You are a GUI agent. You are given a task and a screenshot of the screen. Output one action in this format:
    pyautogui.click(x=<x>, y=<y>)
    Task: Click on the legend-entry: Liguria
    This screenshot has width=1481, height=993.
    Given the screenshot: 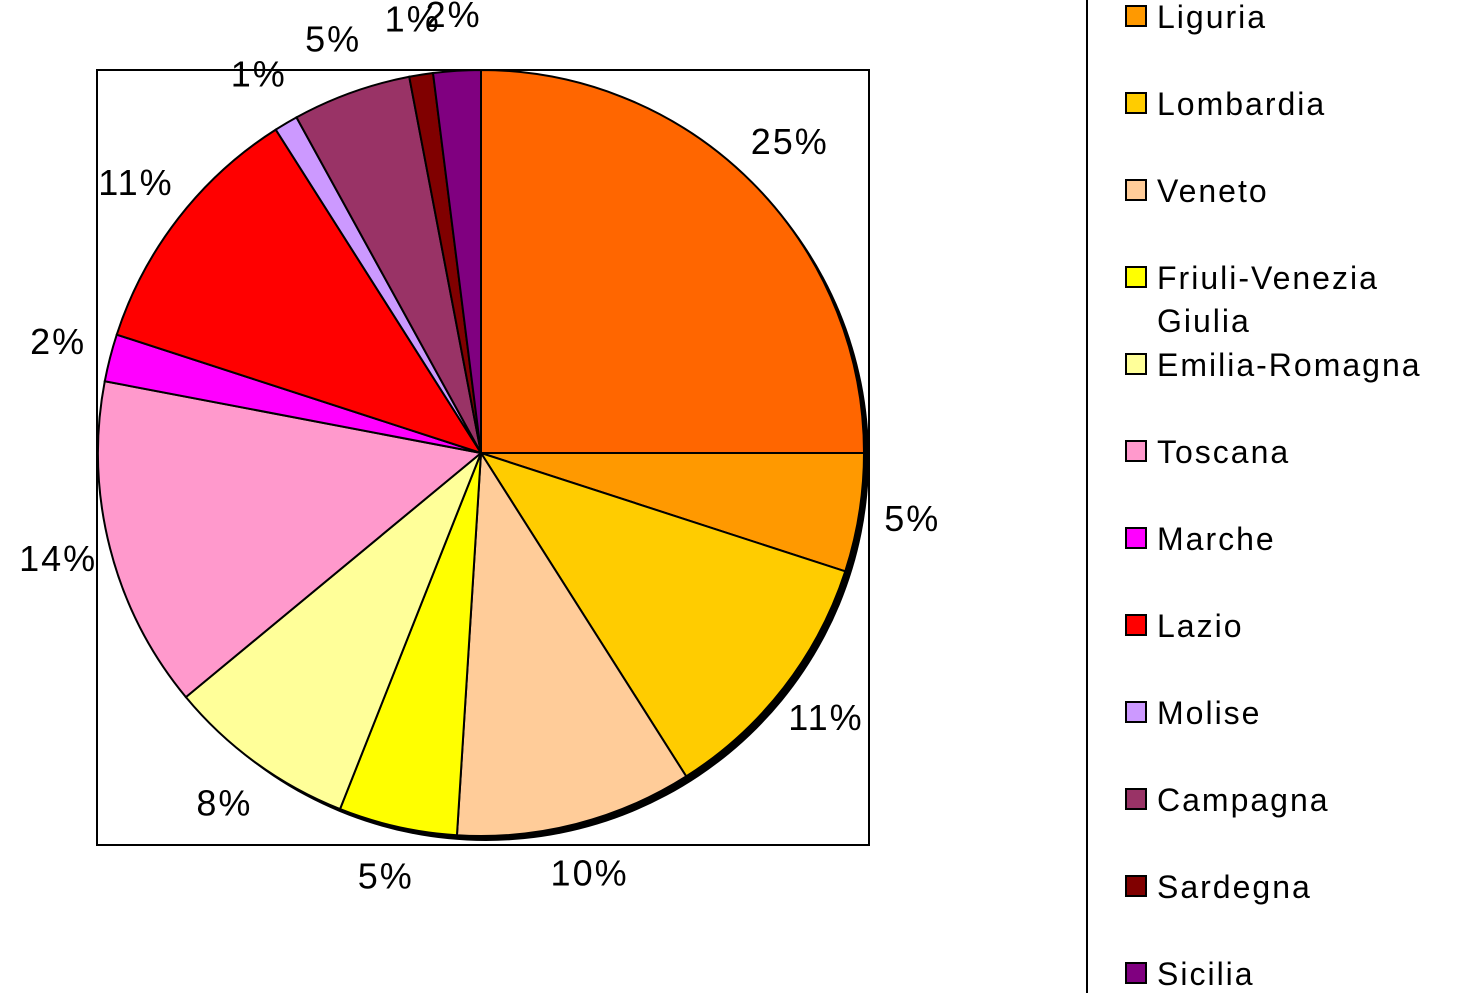 What is the action you would take?
    pyautogui.click(x=1291, y=19)
    